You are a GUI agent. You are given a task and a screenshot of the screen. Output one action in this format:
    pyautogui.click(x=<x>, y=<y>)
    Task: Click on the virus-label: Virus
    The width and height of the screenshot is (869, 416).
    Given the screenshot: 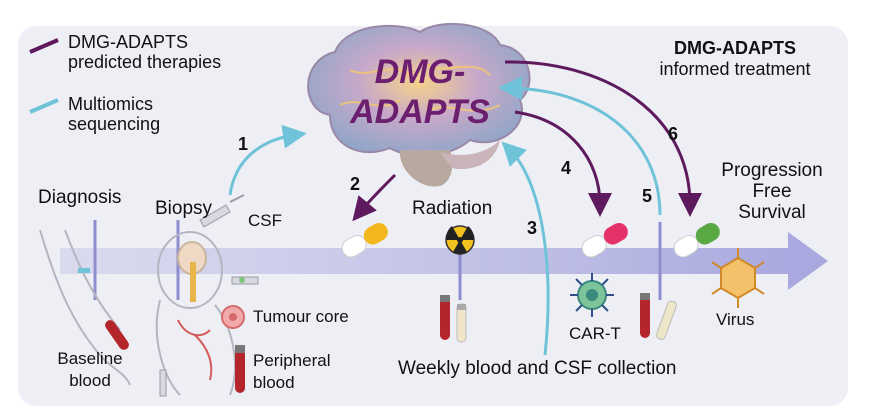 What is the action you would take?
    pyautogui.click(x=735, y=319)
    